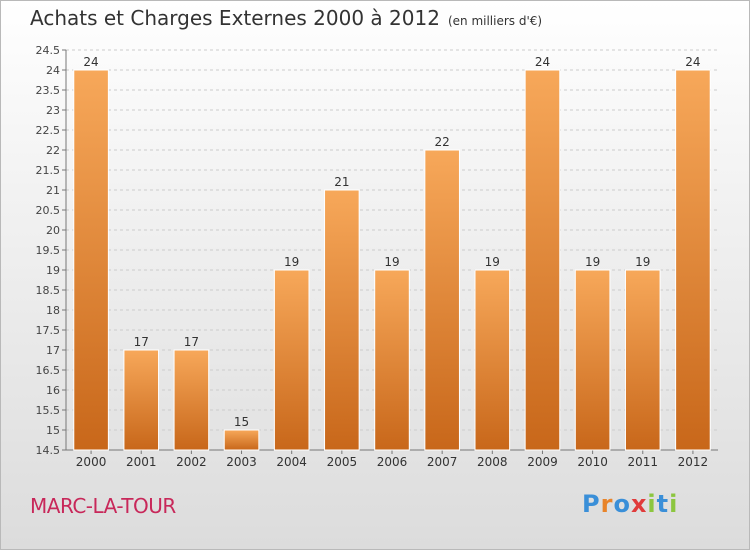 The width and height of the screenshot is (750, 550). I want to click on x-tick-label: 2007, so click(442, 462).